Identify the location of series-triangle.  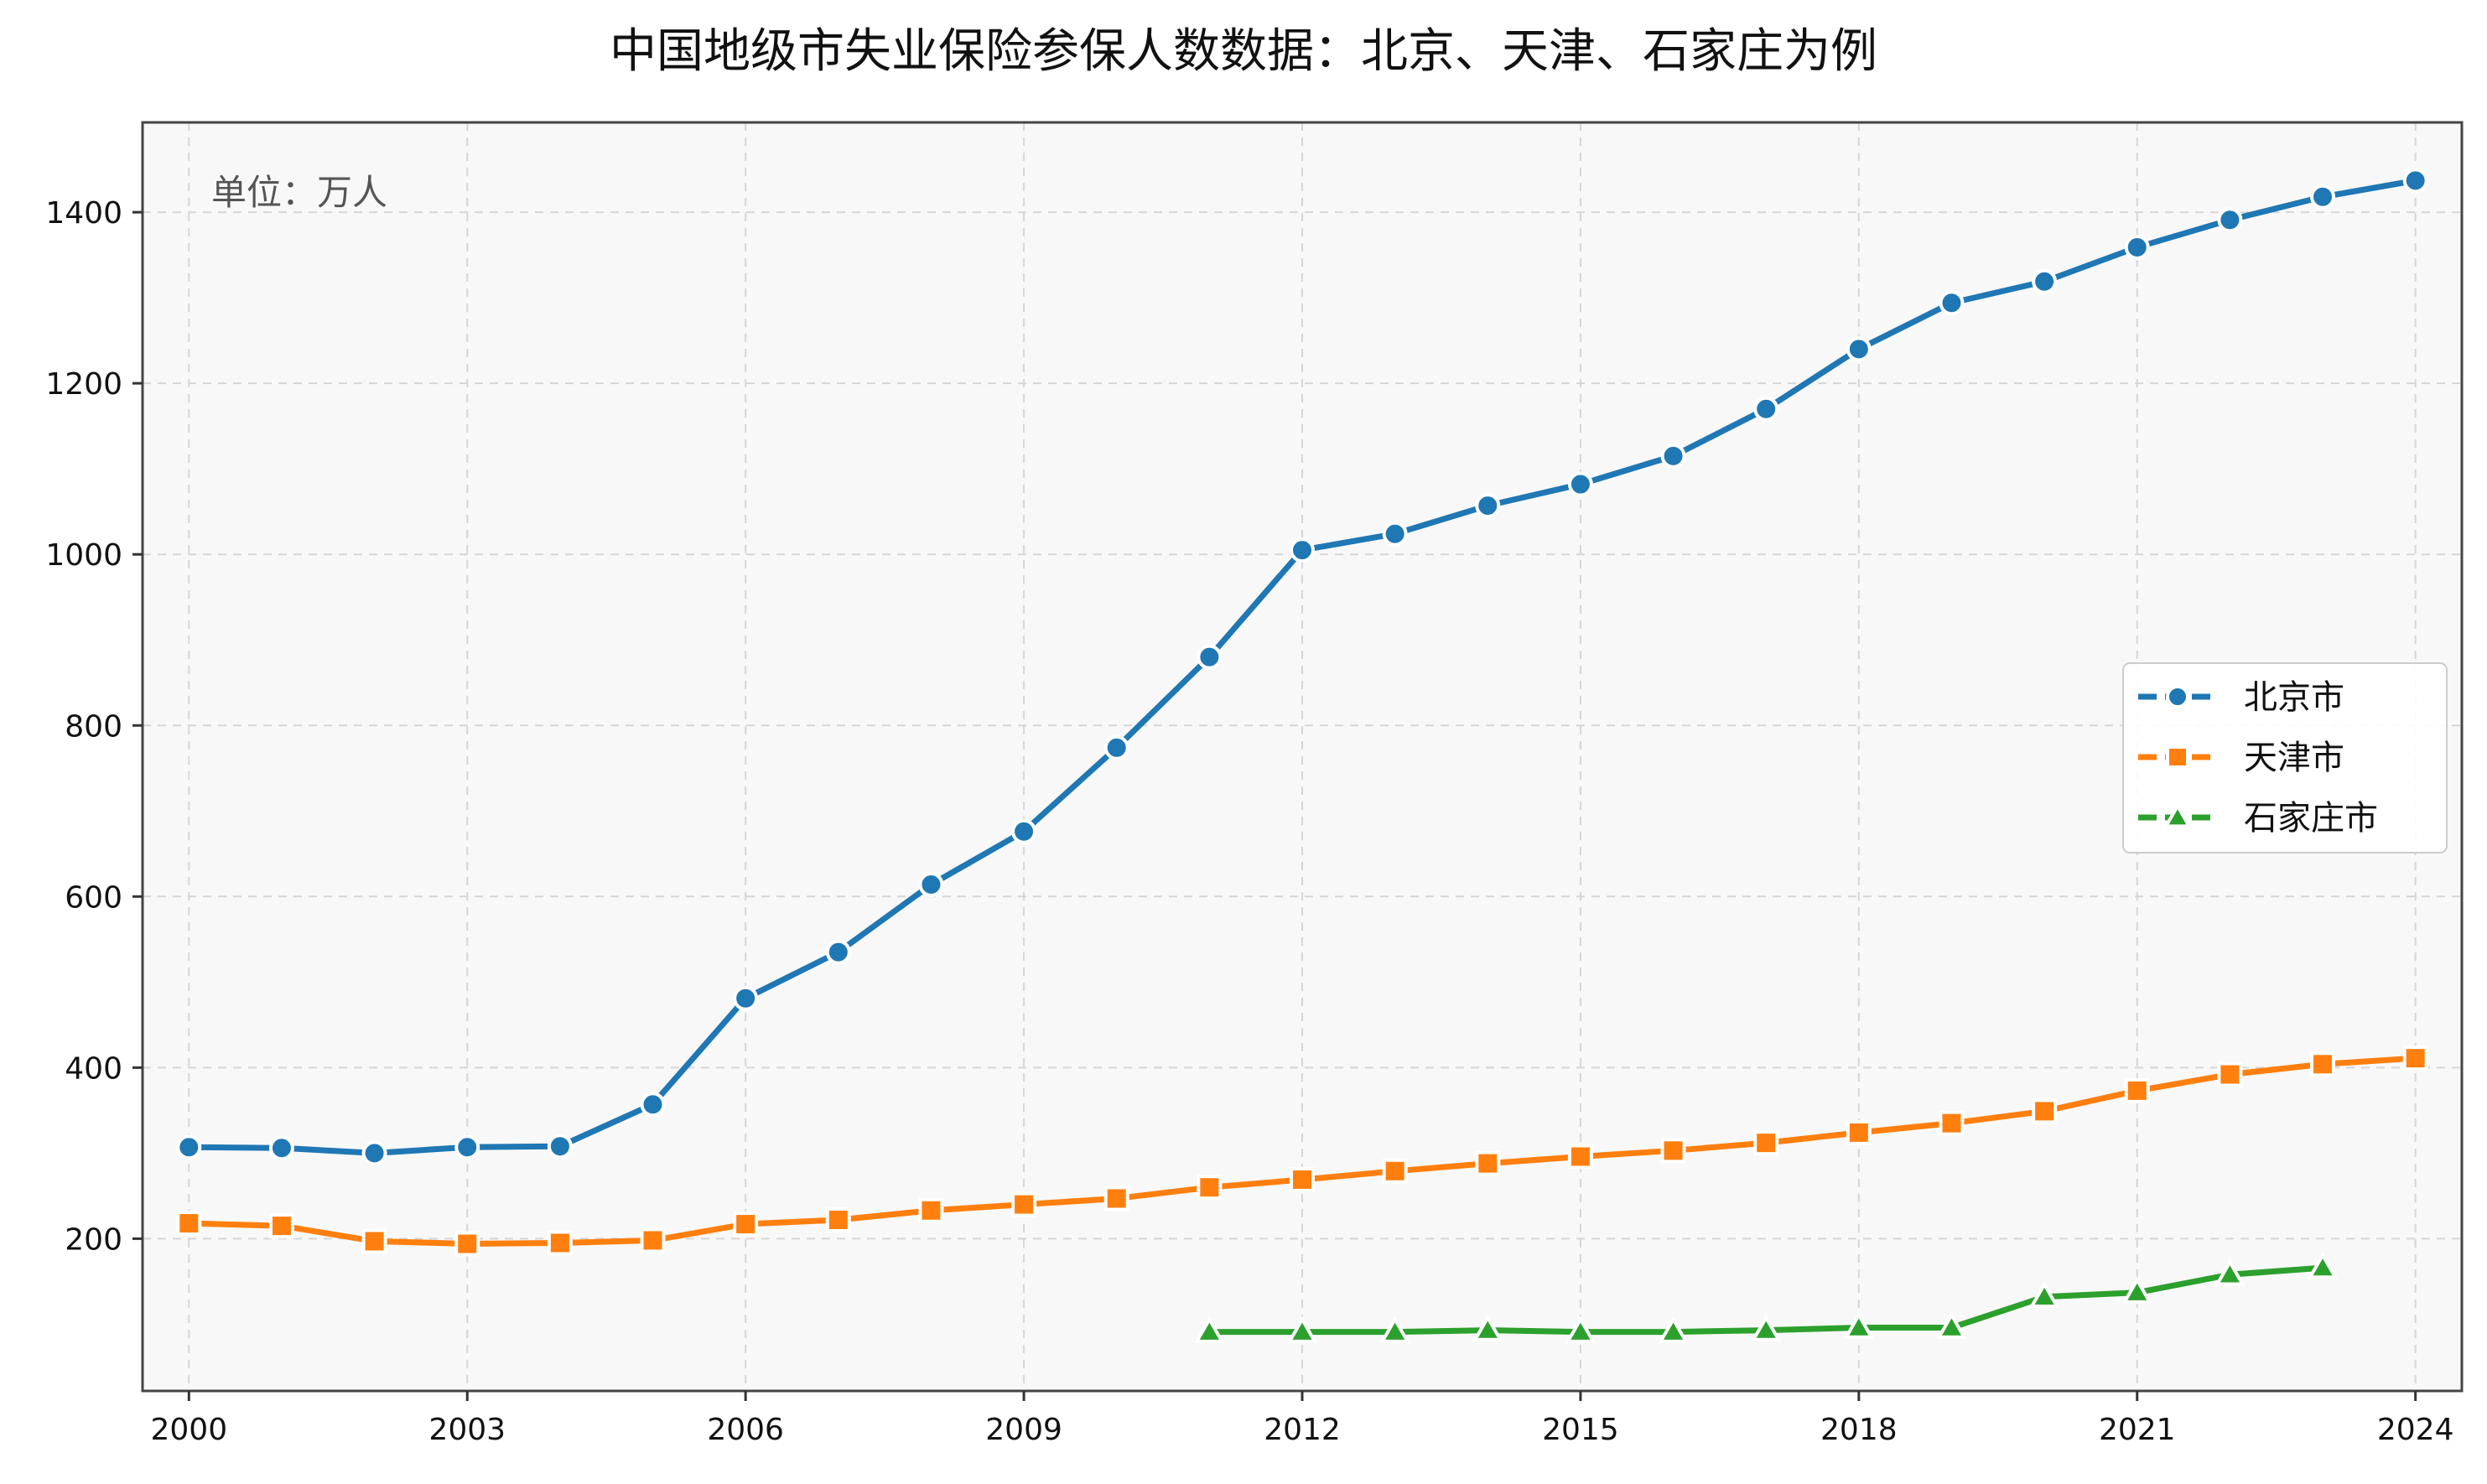
(1766, 1297).